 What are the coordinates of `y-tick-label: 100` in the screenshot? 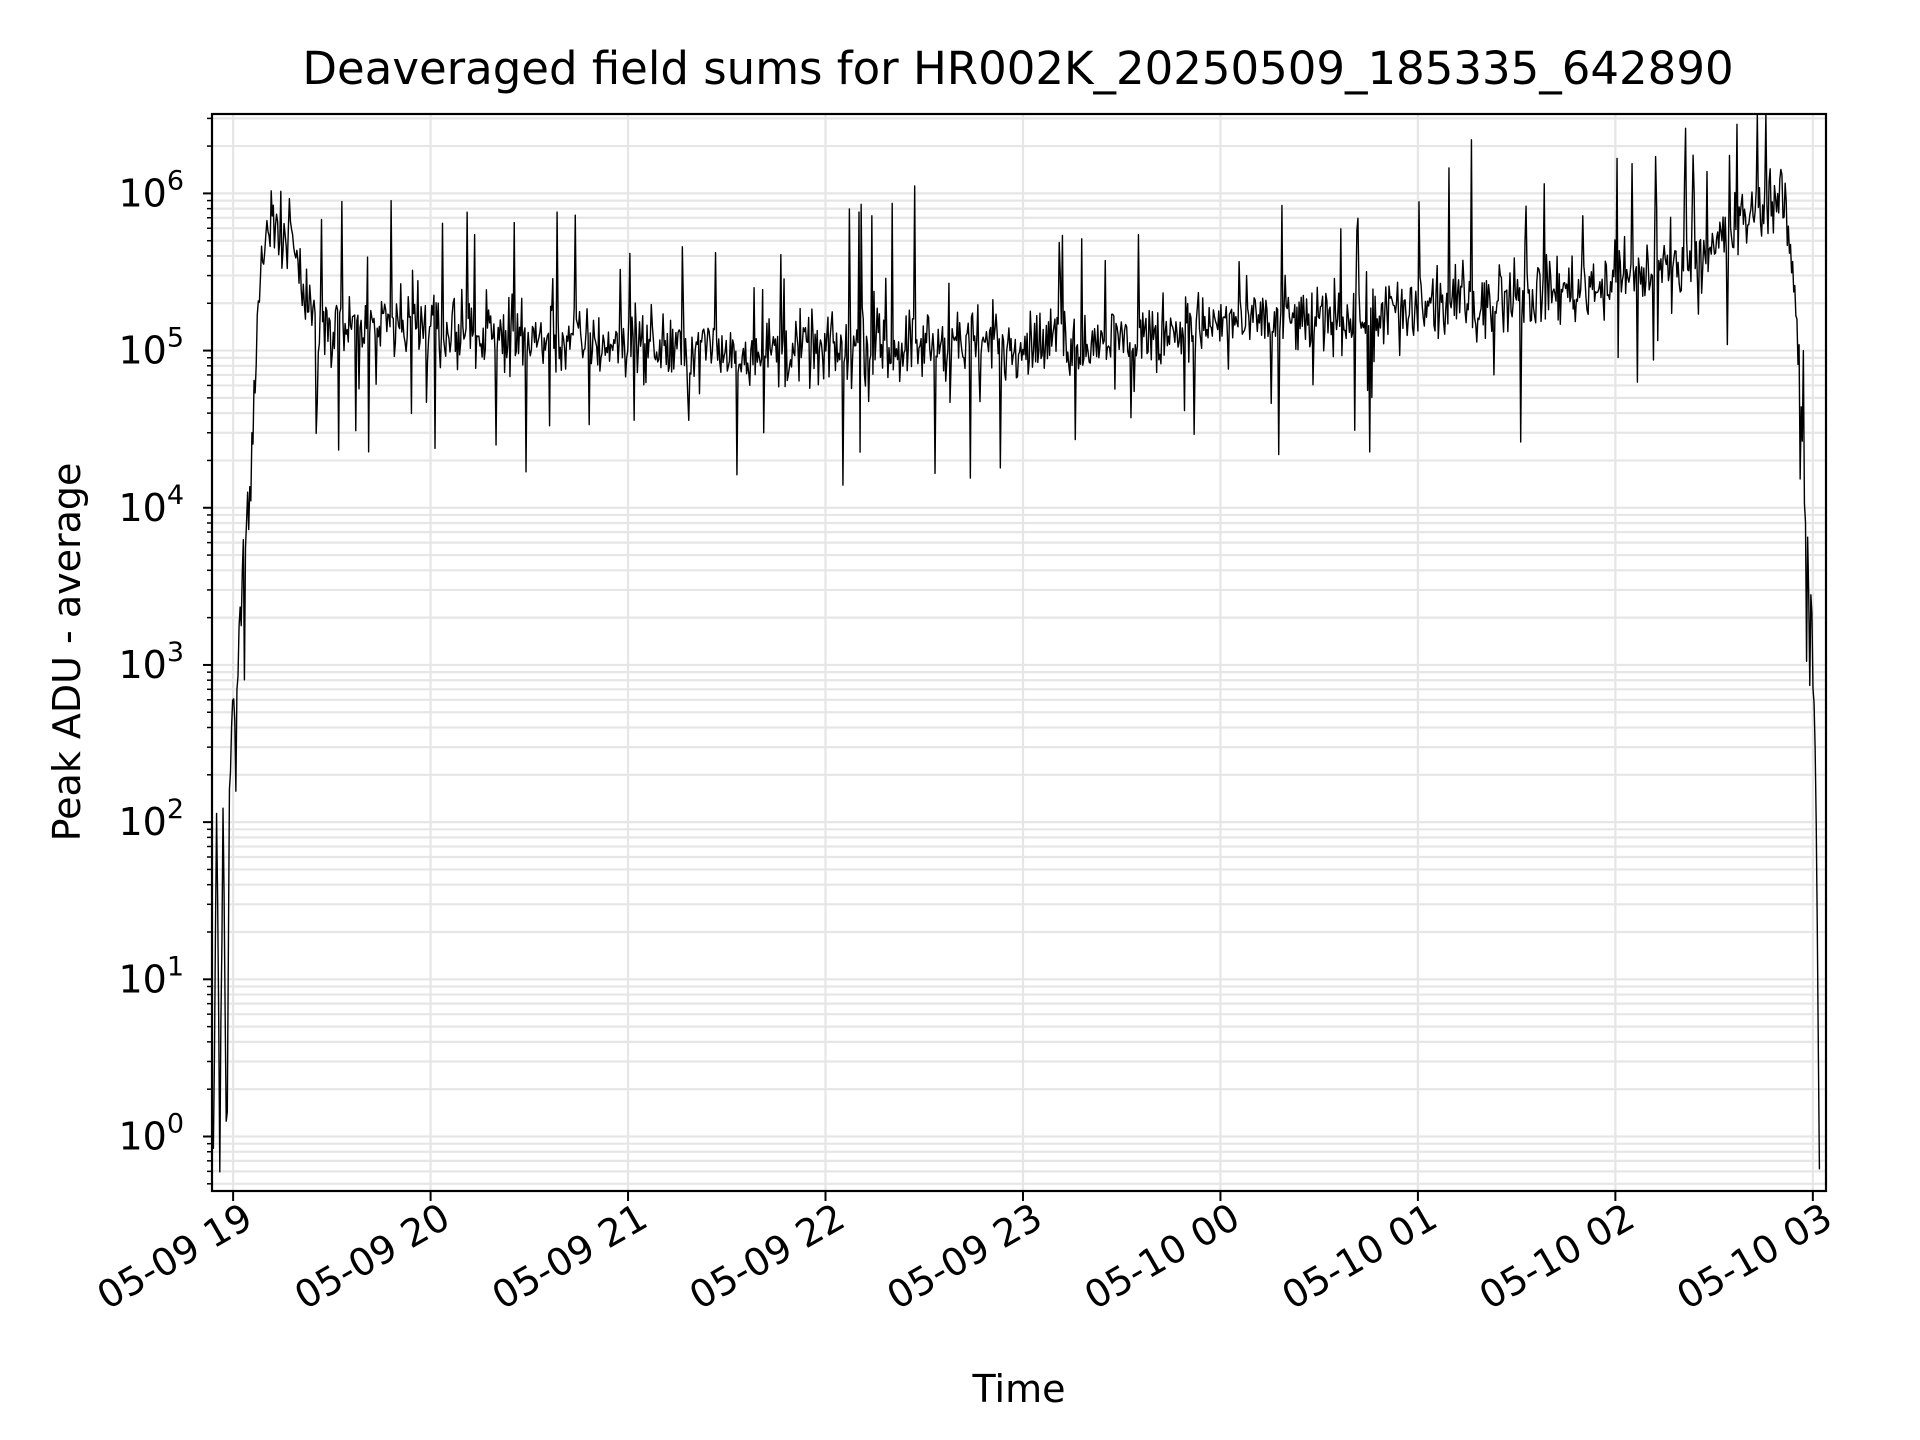 It's located at (151, 1133).